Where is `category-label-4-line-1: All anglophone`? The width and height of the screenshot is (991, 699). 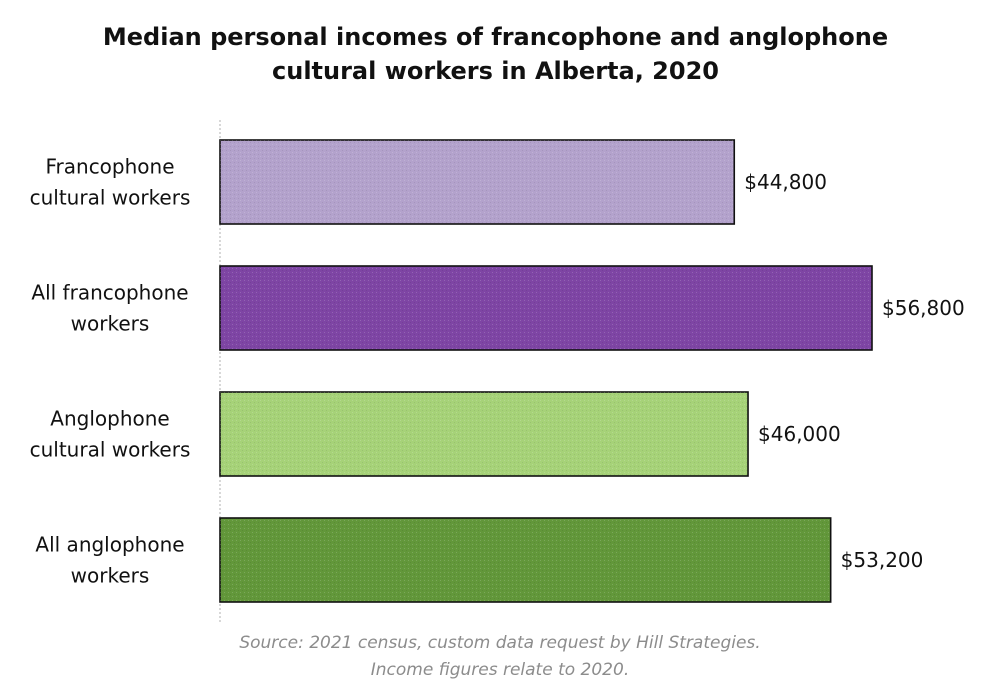
category-label-4-line-1: All anglophone is located at coordinates (109, 545).